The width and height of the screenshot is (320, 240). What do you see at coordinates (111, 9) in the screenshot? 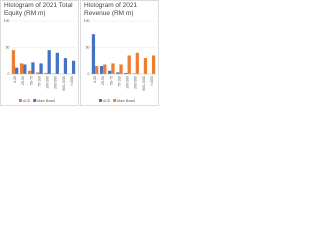
I see `chart-title: Histogram of 2021 Revenue (RM m)` at bounding box center [111, 9].